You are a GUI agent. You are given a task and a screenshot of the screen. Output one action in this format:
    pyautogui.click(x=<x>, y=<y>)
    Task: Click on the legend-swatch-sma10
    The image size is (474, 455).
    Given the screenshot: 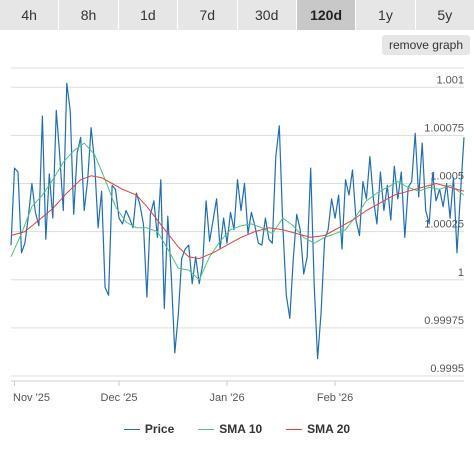 What is the action you would take?
    pyautogui.click(x=206, y=429)
    